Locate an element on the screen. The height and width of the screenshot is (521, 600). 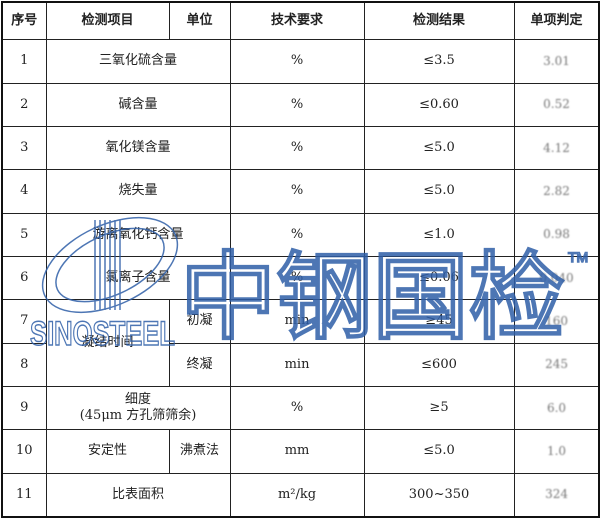
item-subname: 沸煮法 is located at coordinates (199, 451).